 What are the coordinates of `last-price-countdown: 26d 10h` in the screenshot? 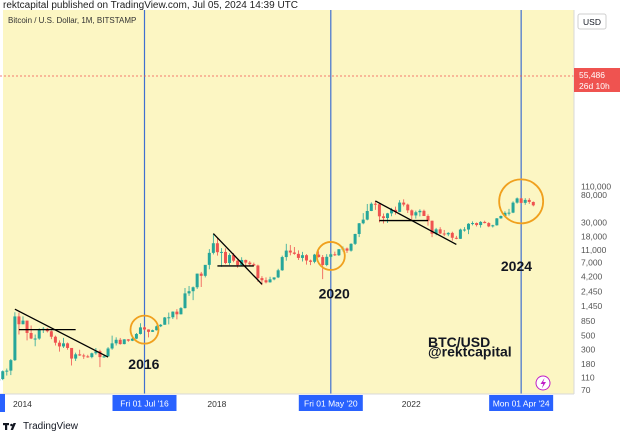 It's located at (594, 86).